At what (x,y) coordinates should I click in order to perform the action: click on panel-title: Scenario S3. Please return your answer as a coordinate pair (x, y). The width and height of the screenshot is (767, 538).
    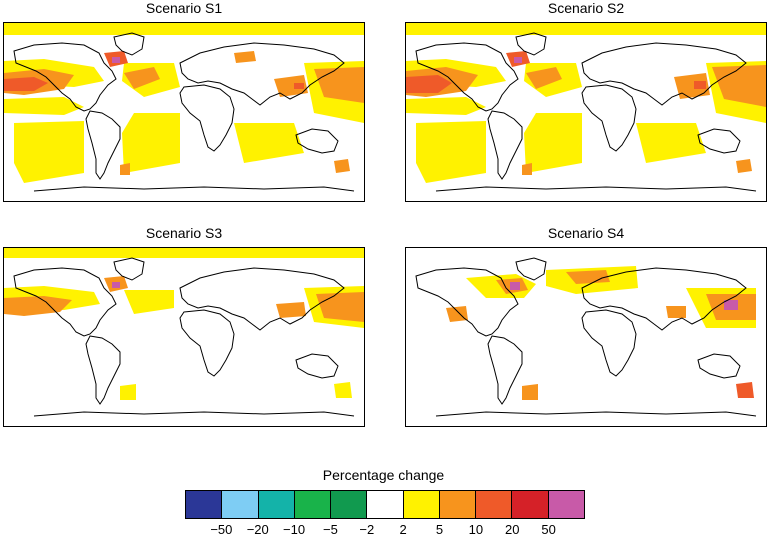
    Looking at the image, I should click on (184, 233).